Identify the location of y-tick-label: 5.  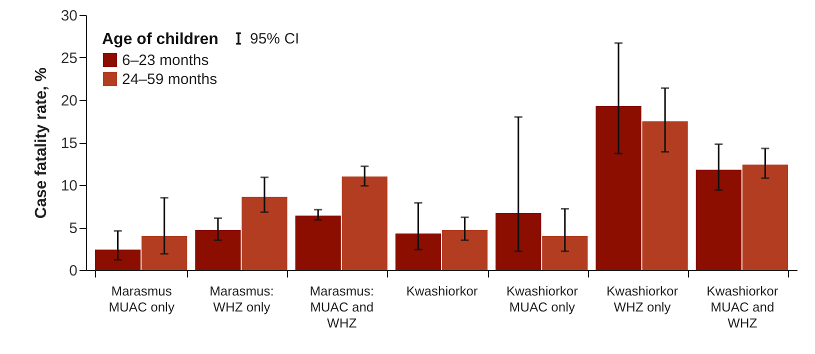
(73, 228).